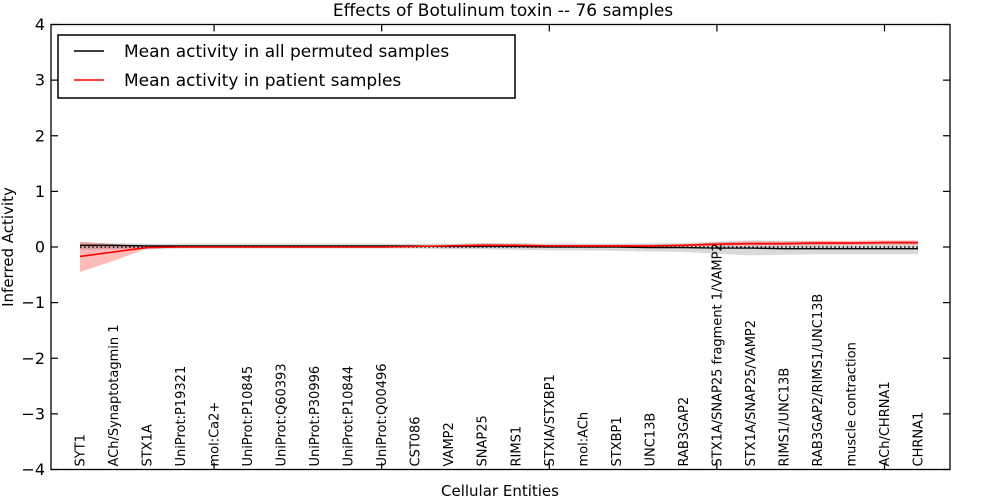  Describe the element at coordinates (885, 423) in the screenshot. I see `x-category-label: ACh/CHRNA1` at that location.